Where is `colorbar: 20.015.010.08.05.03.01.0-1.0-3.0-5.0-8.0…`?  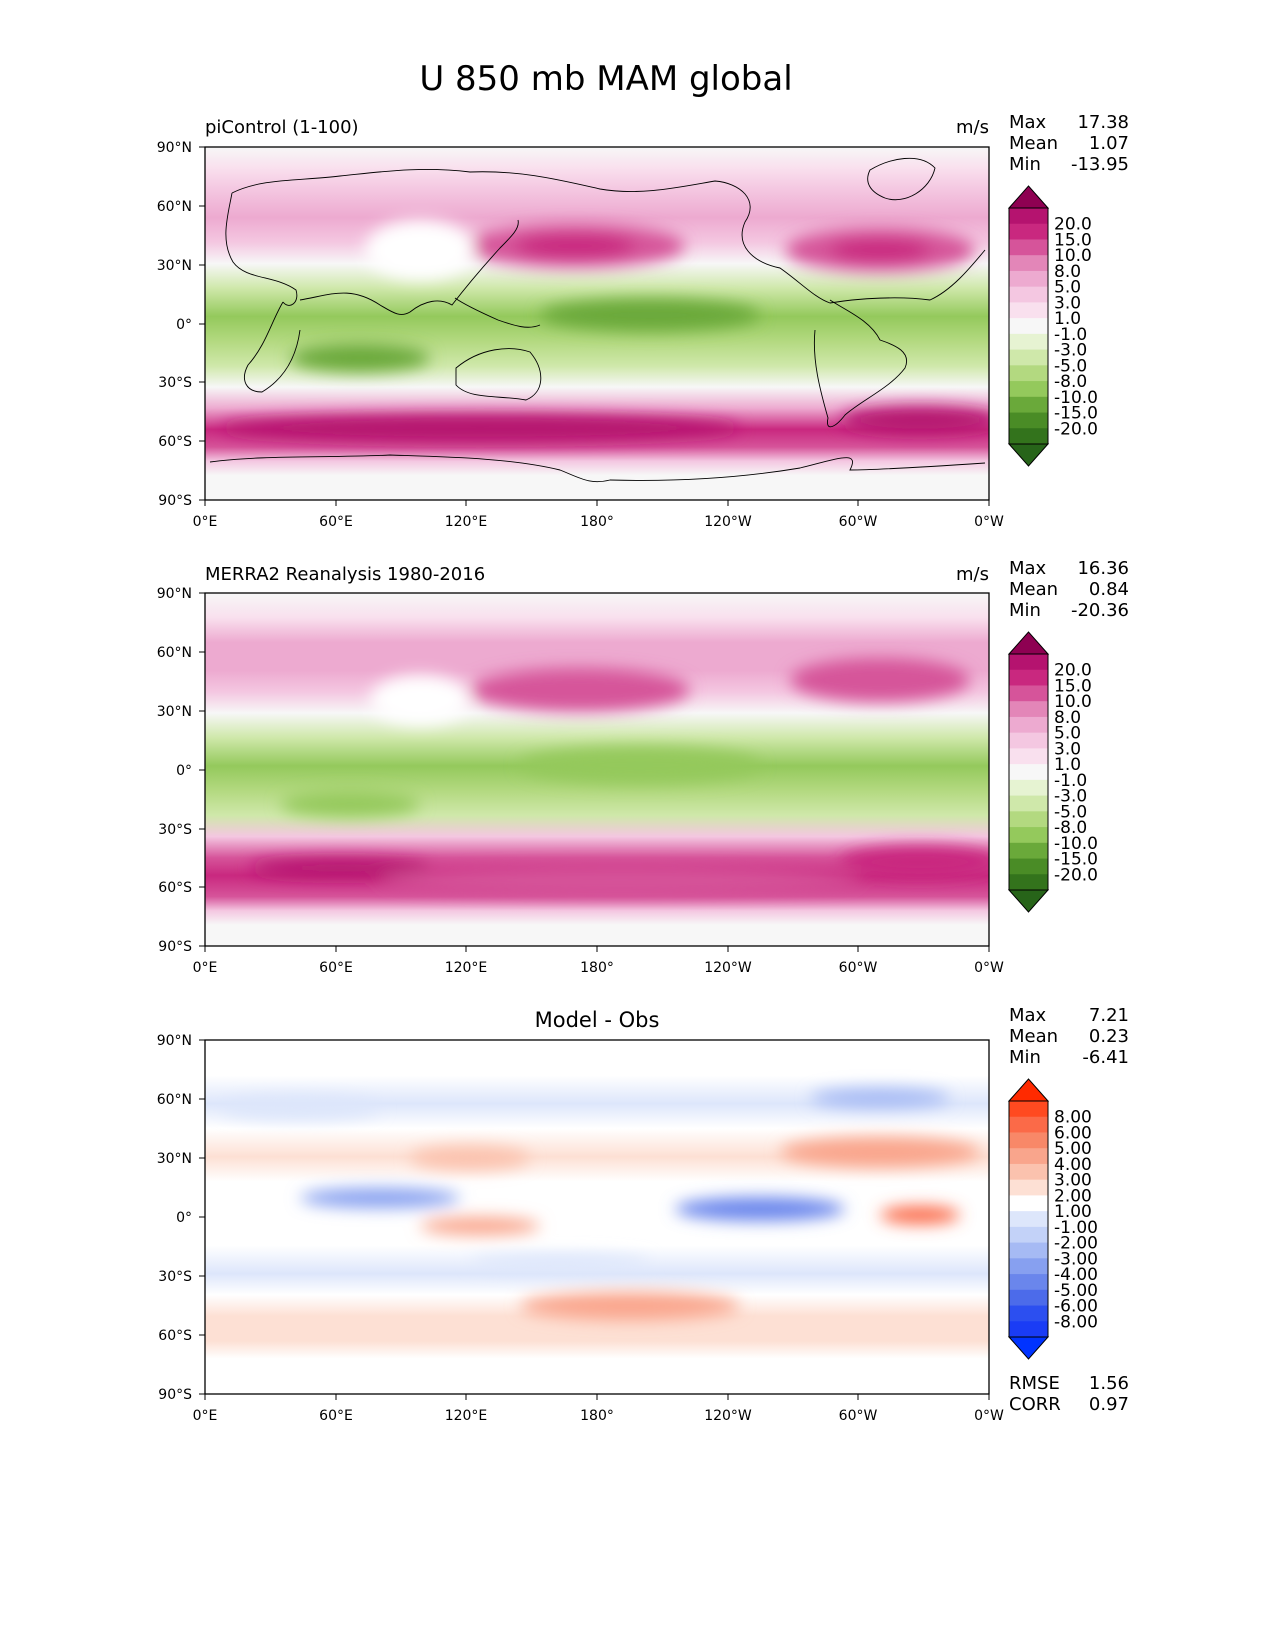
colorbar: 20.015.010.08.05.03.01.0-1.0-3.0-5.0-8.0… is located at coordinates (1052, 326).